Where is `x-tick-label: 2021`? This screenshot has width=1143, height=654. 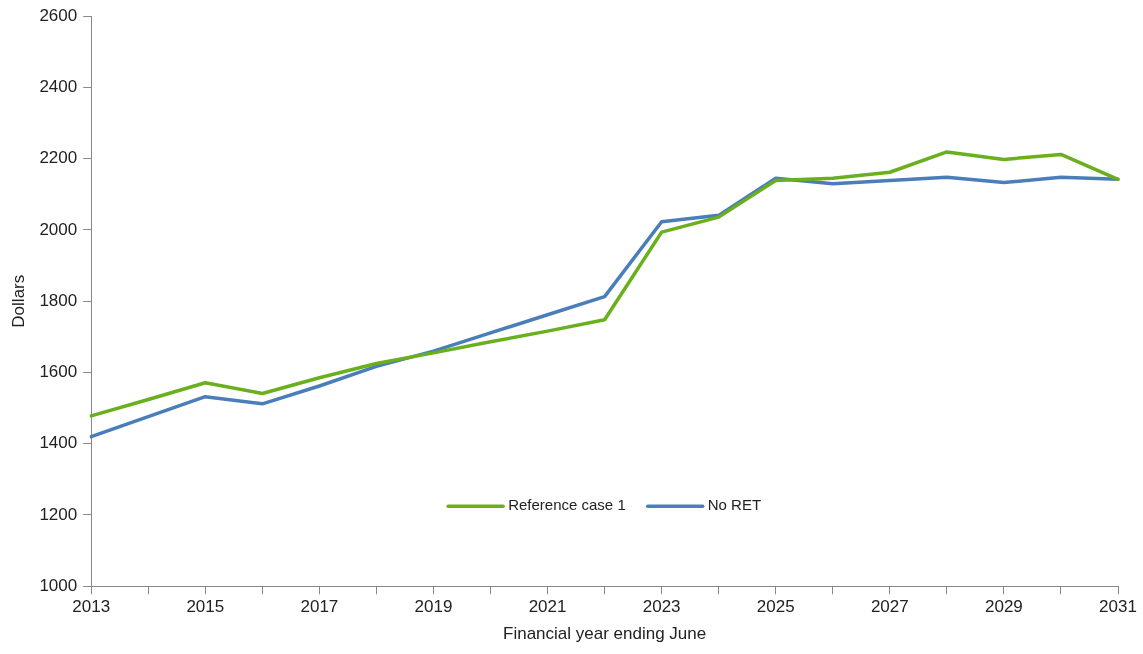
x-tick-label: 2021 is located at coordinates (547, 607).